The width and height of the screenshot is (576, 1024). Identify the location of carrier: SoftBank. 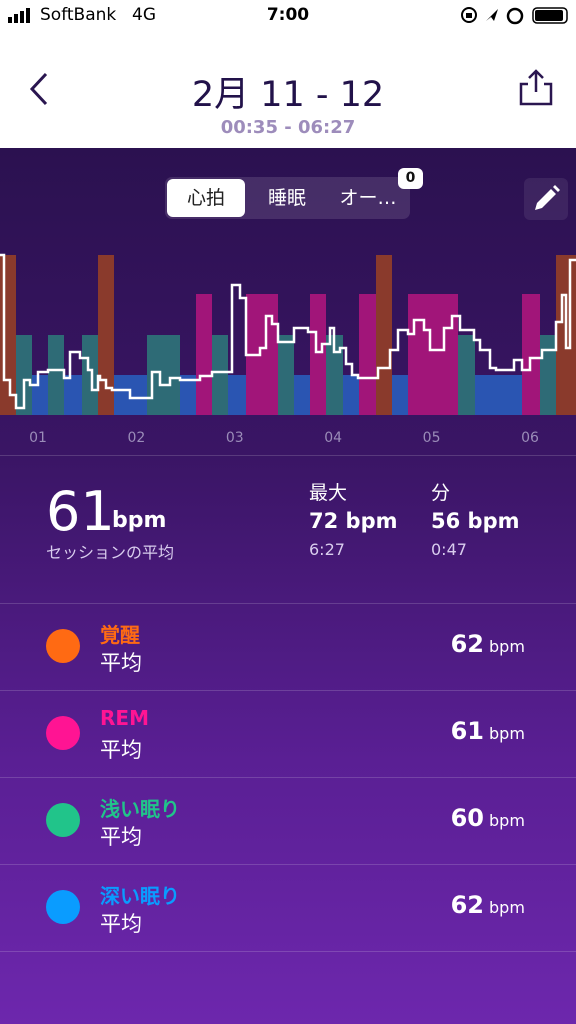
(78, 15).